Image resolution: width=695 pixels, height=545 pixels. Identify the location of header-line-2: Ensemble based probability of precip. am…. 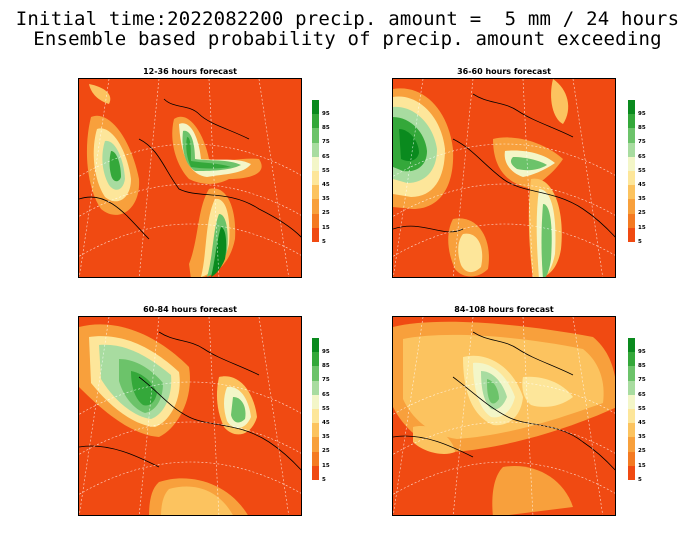
(347, 39).